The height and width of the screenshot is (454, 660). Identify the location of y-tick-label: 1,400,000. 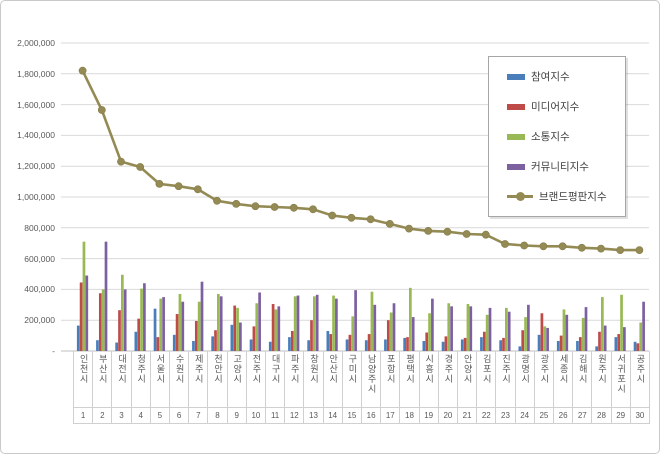
(36, 135).